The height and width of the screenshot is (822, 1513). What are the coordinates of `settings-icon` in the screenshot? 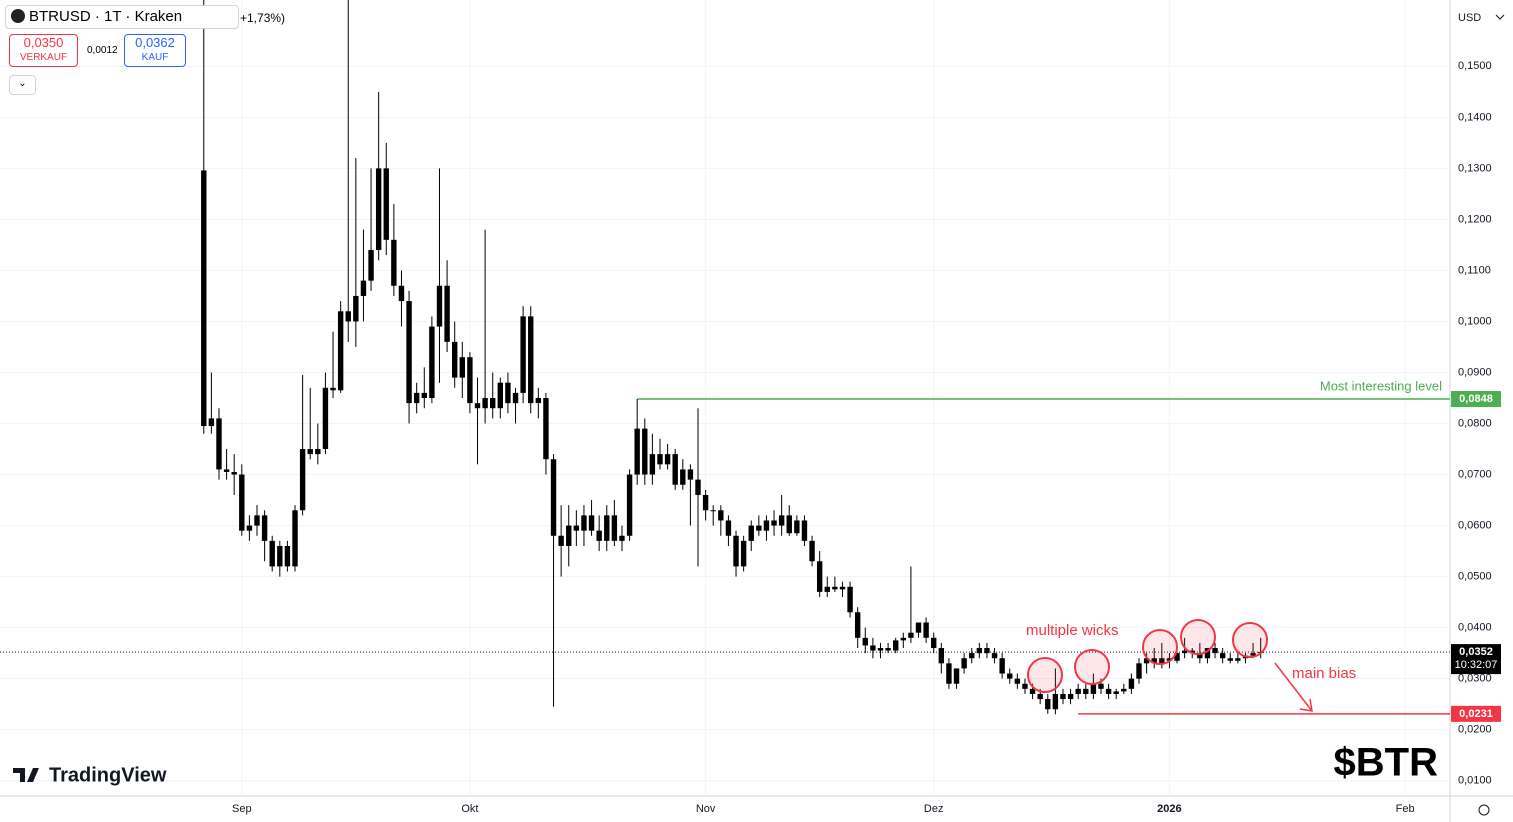 It's located at (1484, 810).